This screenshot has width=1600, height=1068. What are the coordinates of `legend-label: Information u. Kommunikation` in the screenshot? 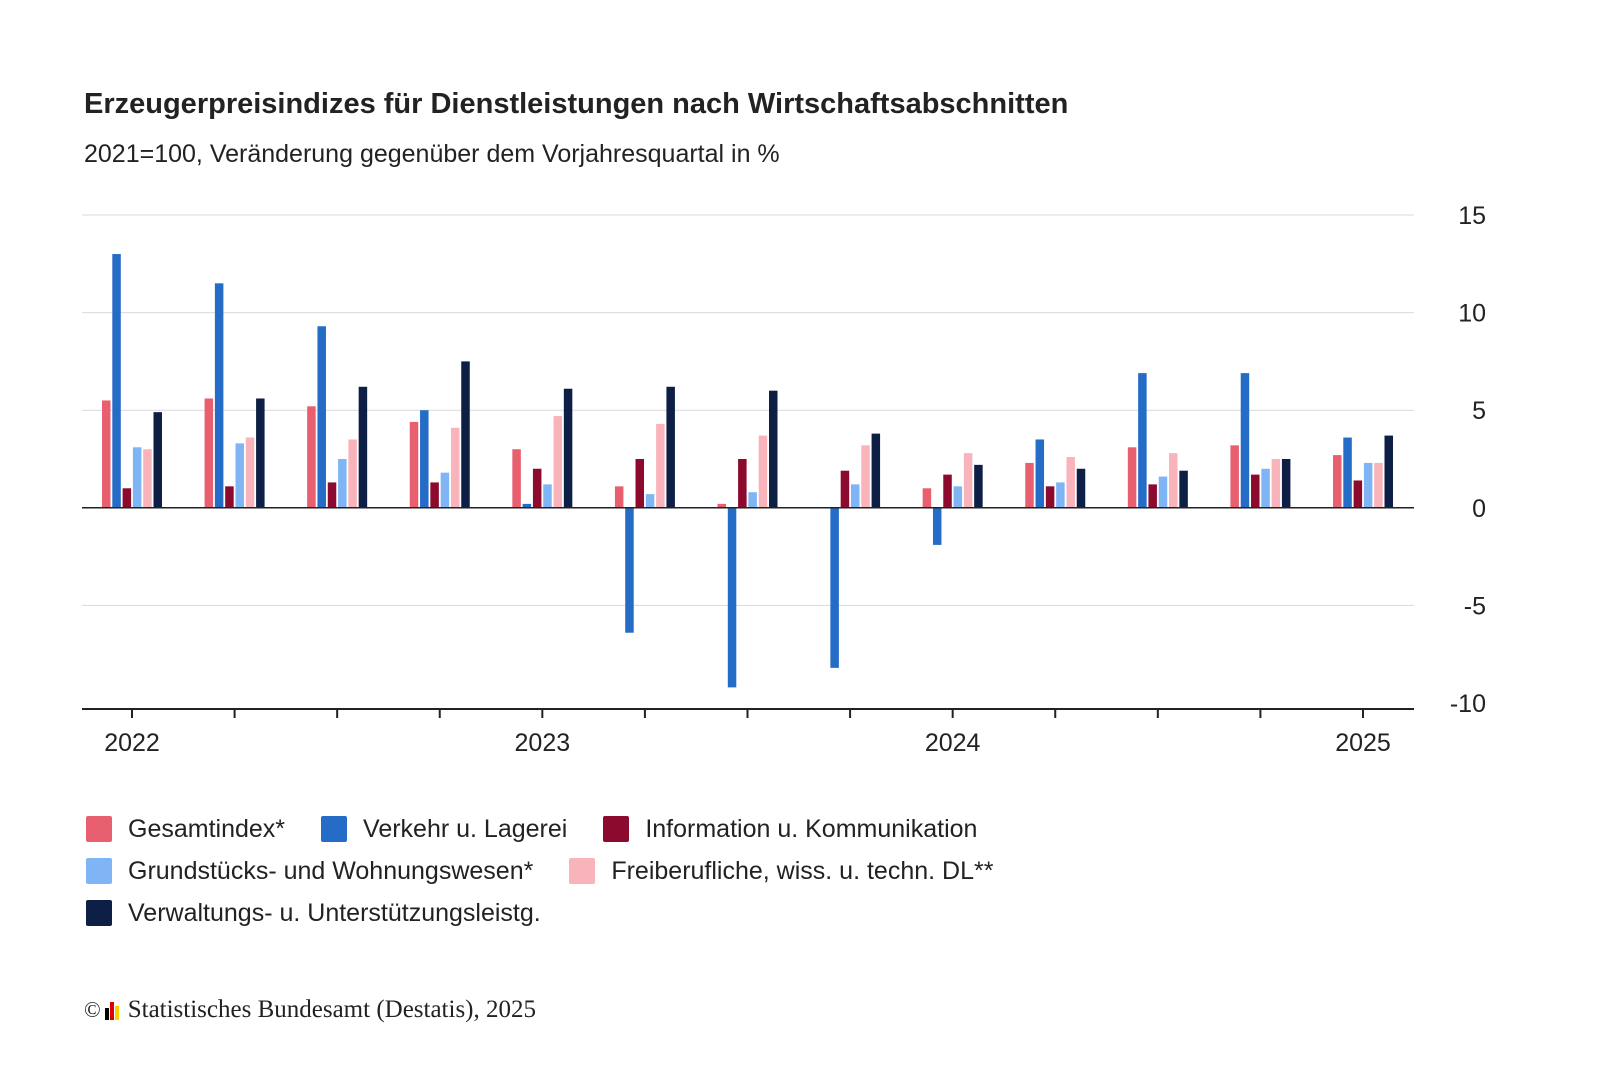 It's located at (811, 828).